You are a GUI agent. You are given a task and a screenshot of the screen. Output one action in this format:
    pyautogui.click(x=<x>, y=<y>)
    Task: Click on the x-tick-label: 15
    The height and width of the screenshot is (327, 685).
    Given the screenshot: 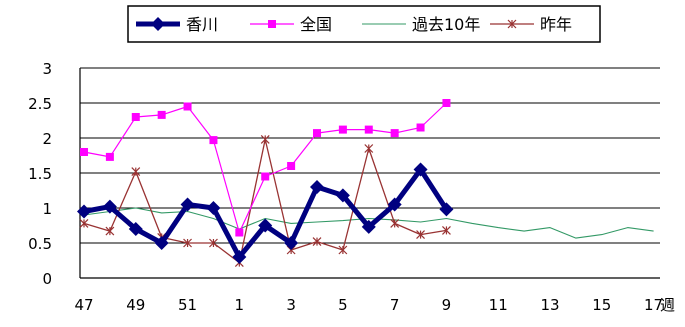 What is the action you would take?
    pyautogui.click(x=601, y=305)
    